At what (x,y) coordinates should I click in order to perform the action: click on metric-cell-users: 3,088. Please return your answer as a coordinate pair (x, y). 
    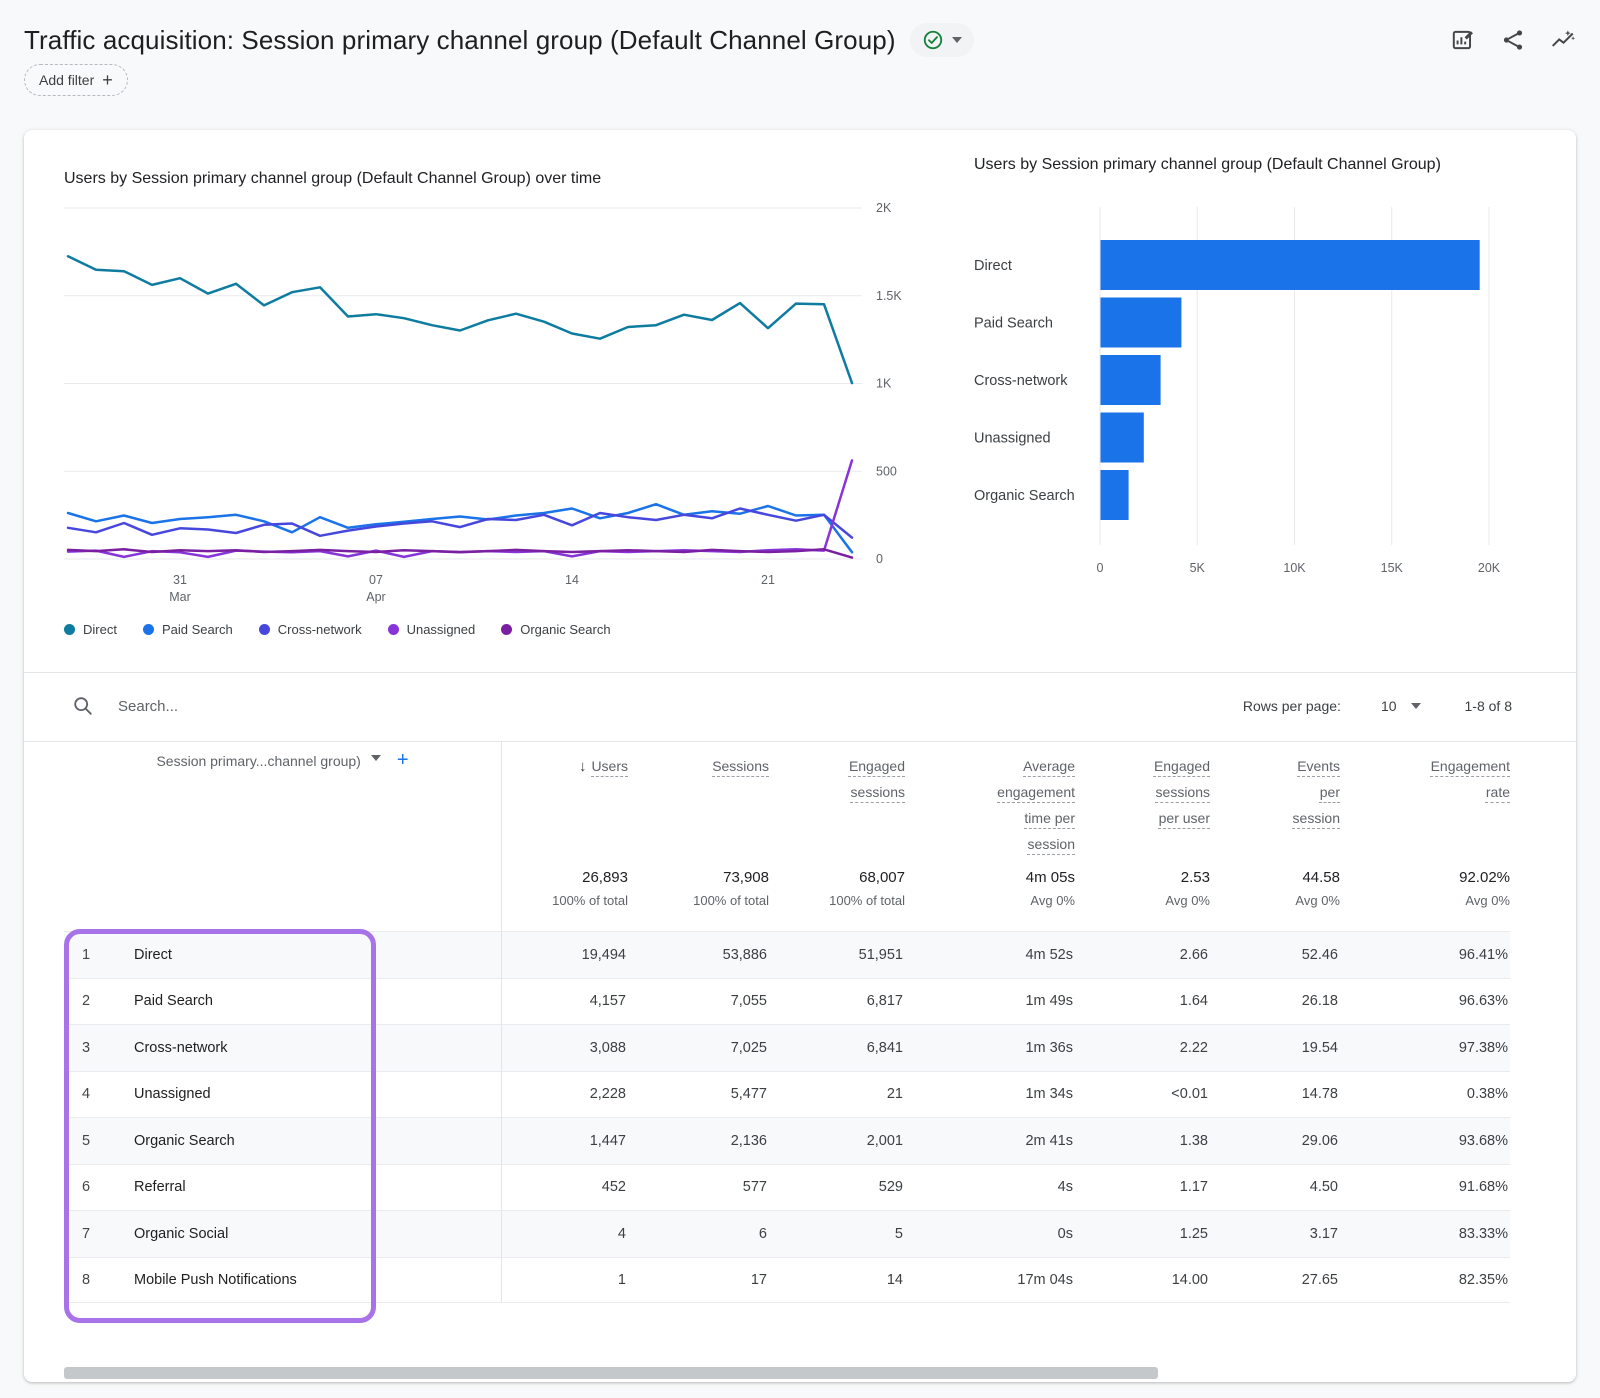
    Looking at the image, I should click on (565, 1047).